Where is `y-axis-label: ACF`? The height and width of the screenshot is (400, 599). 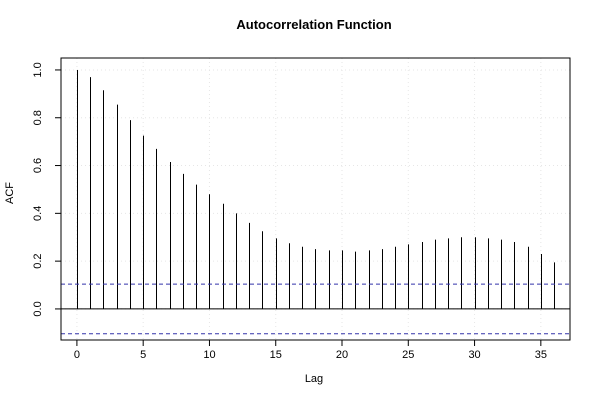 y-axis-label: ACF is located at coordinates (10, 193).